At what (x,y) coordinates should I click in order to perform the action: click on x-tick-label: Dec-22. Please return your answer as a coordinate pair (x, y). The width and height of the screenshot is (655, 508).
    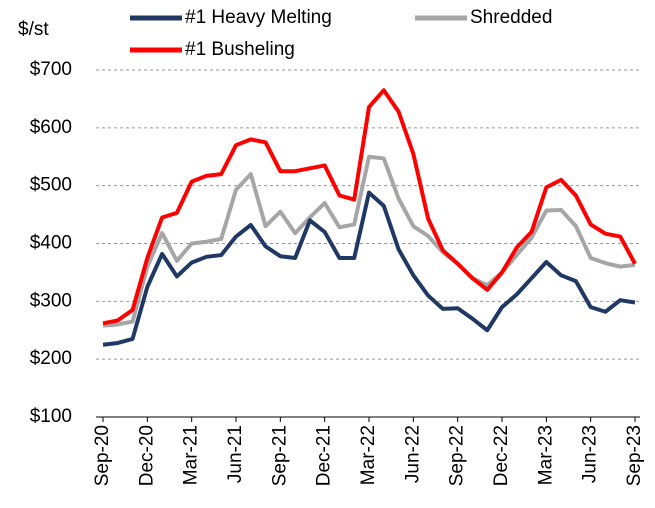
    Looking at the image, I should click on (501, 455).